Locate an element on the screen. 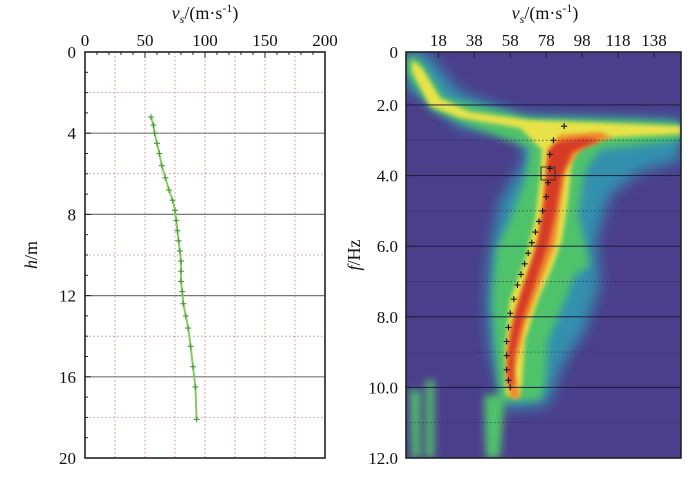 The image size is (700, 486). right-y-tick-label: 6.0 is located at coordinates (387, 246).